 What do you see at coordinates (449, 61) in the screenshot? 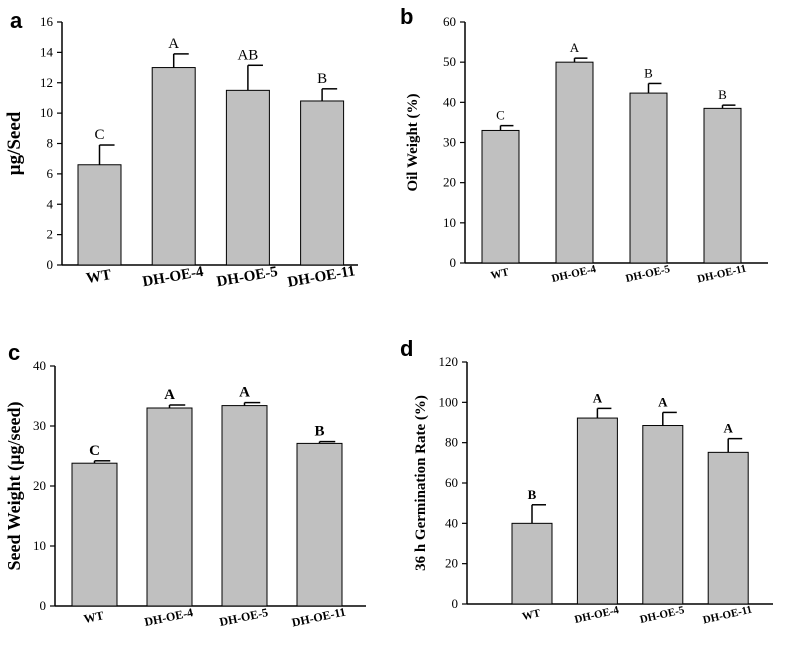
I see `y-tick-label: 50` at bounding box center [449, 61].